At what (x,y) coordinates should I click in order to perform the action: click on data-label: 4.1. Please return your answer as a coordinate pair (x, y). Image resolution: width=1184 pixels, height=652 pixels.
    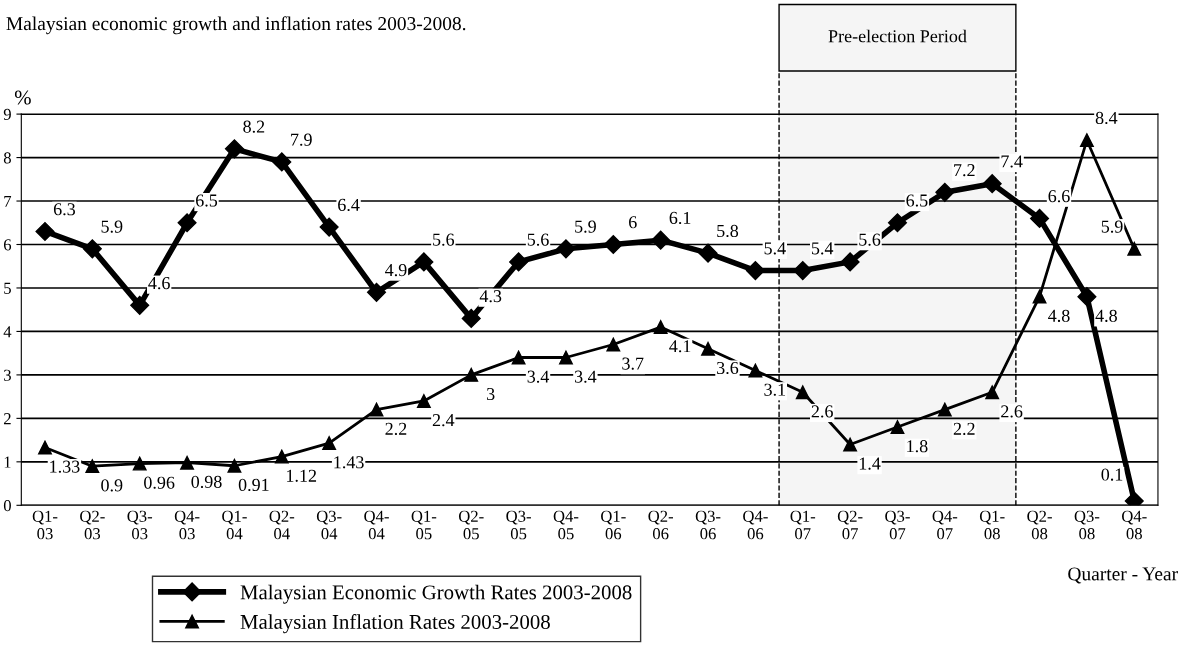
    Looking at the image, I should click on (680, 346).